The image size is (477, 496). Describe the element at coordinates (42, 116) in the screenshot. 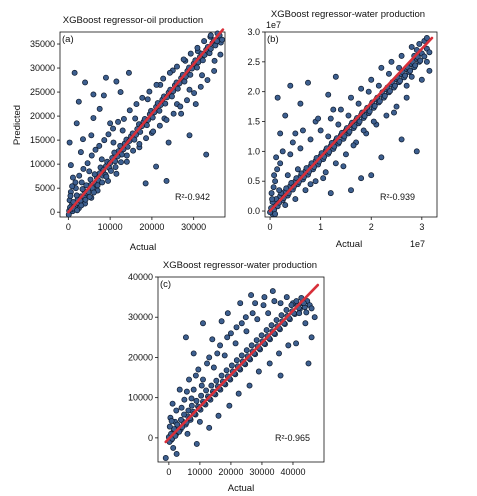

I see `panel-a-y-tick-label: 20000` at that location.